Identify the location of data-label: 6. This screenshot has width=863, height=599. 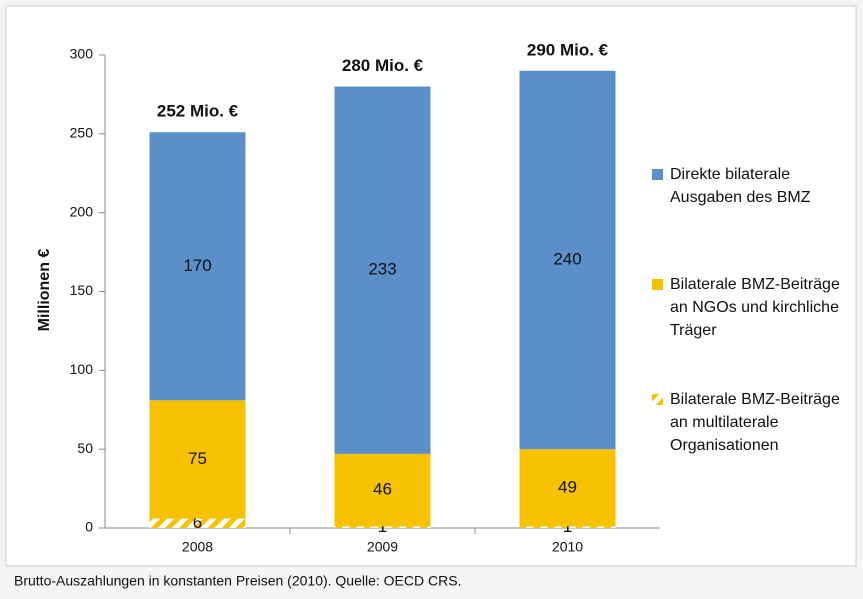
(197, 522).